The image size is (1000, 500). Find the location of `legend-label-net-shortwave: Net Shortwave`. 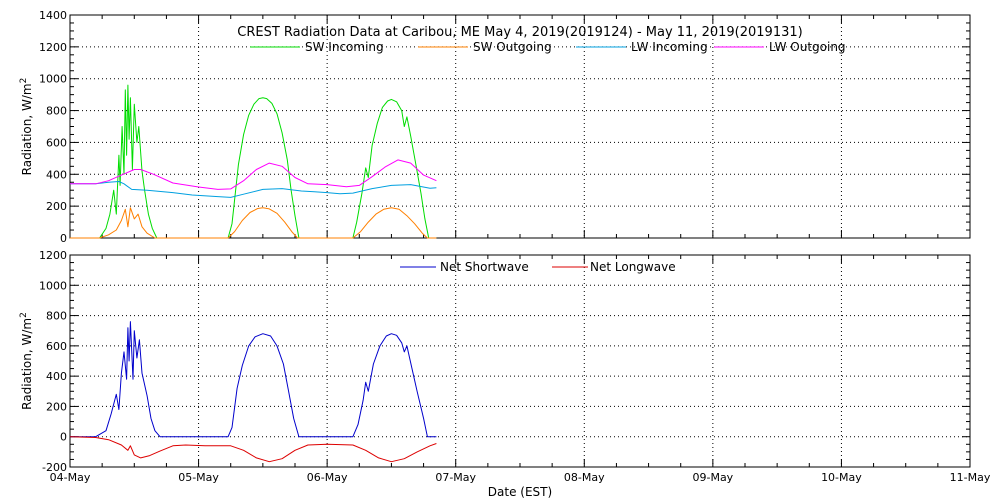

legend-label-net-shortwave: Net Shortwave is located at coordinates (484, 267).